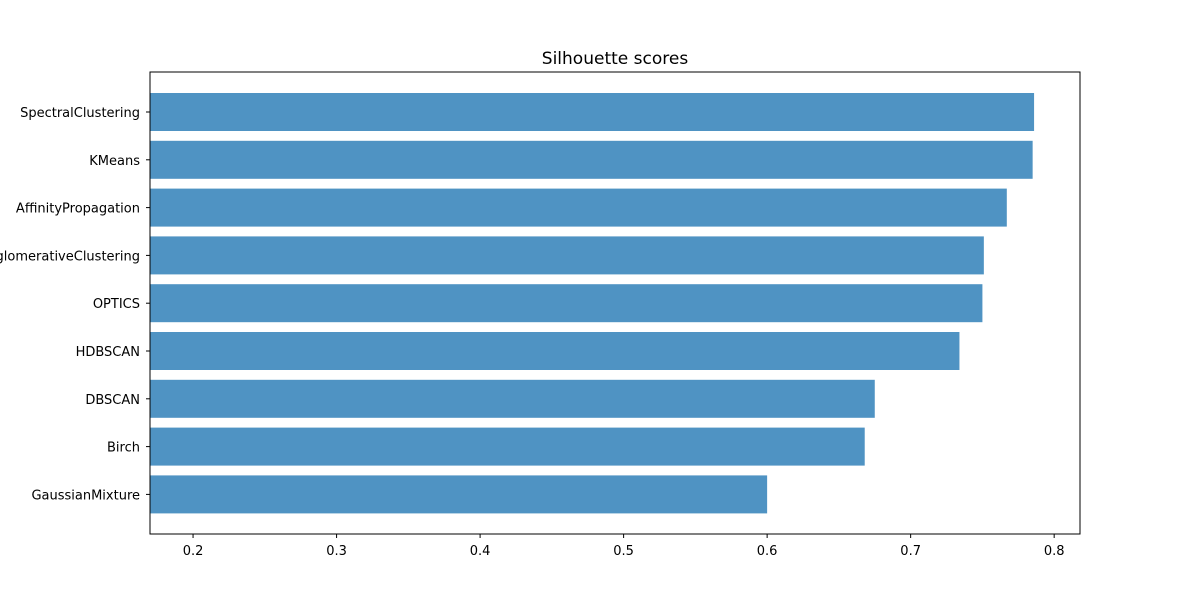 The image size is (1200, 604). What do you see at coordinates (910, 551) in the screenshot?
I see `x-tick-label: 0.7` at bounding box center [910, 551].